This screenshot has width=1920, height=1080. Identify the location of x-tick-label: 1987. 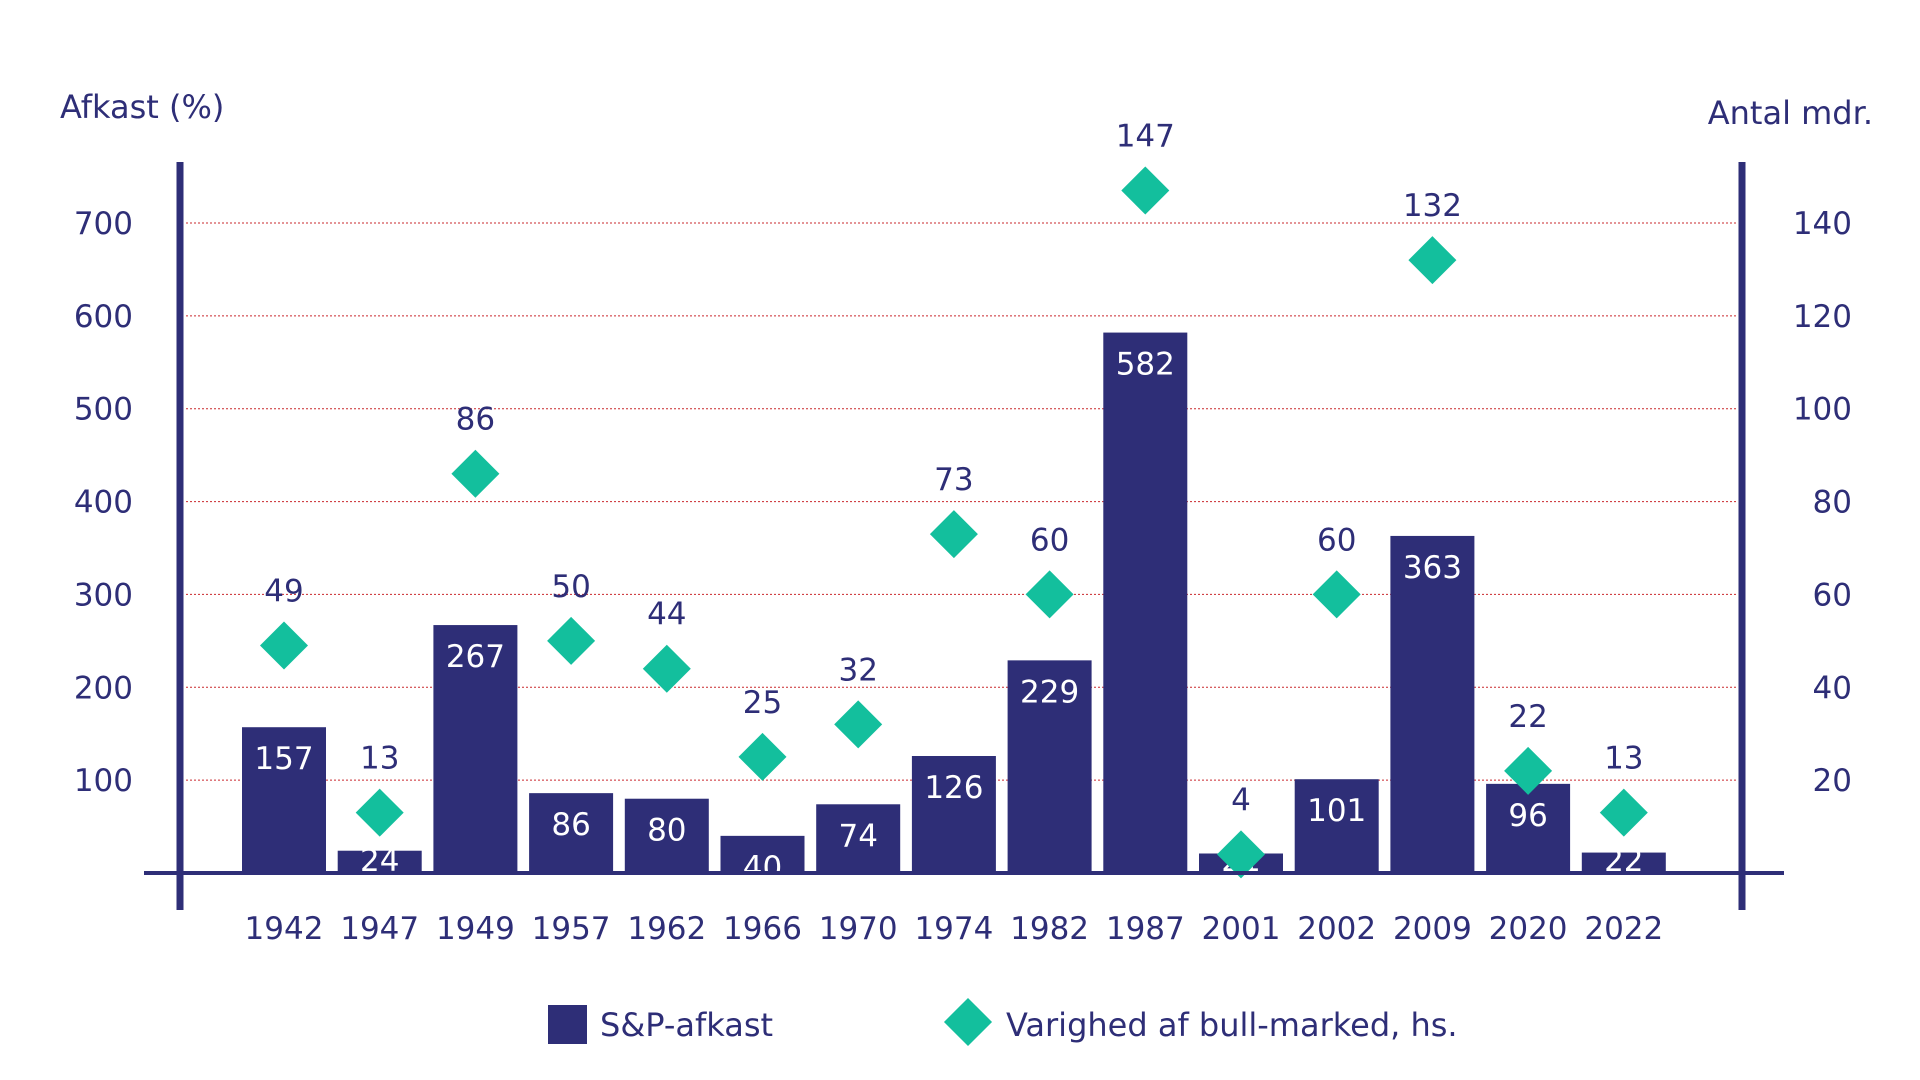
(1145, 929).